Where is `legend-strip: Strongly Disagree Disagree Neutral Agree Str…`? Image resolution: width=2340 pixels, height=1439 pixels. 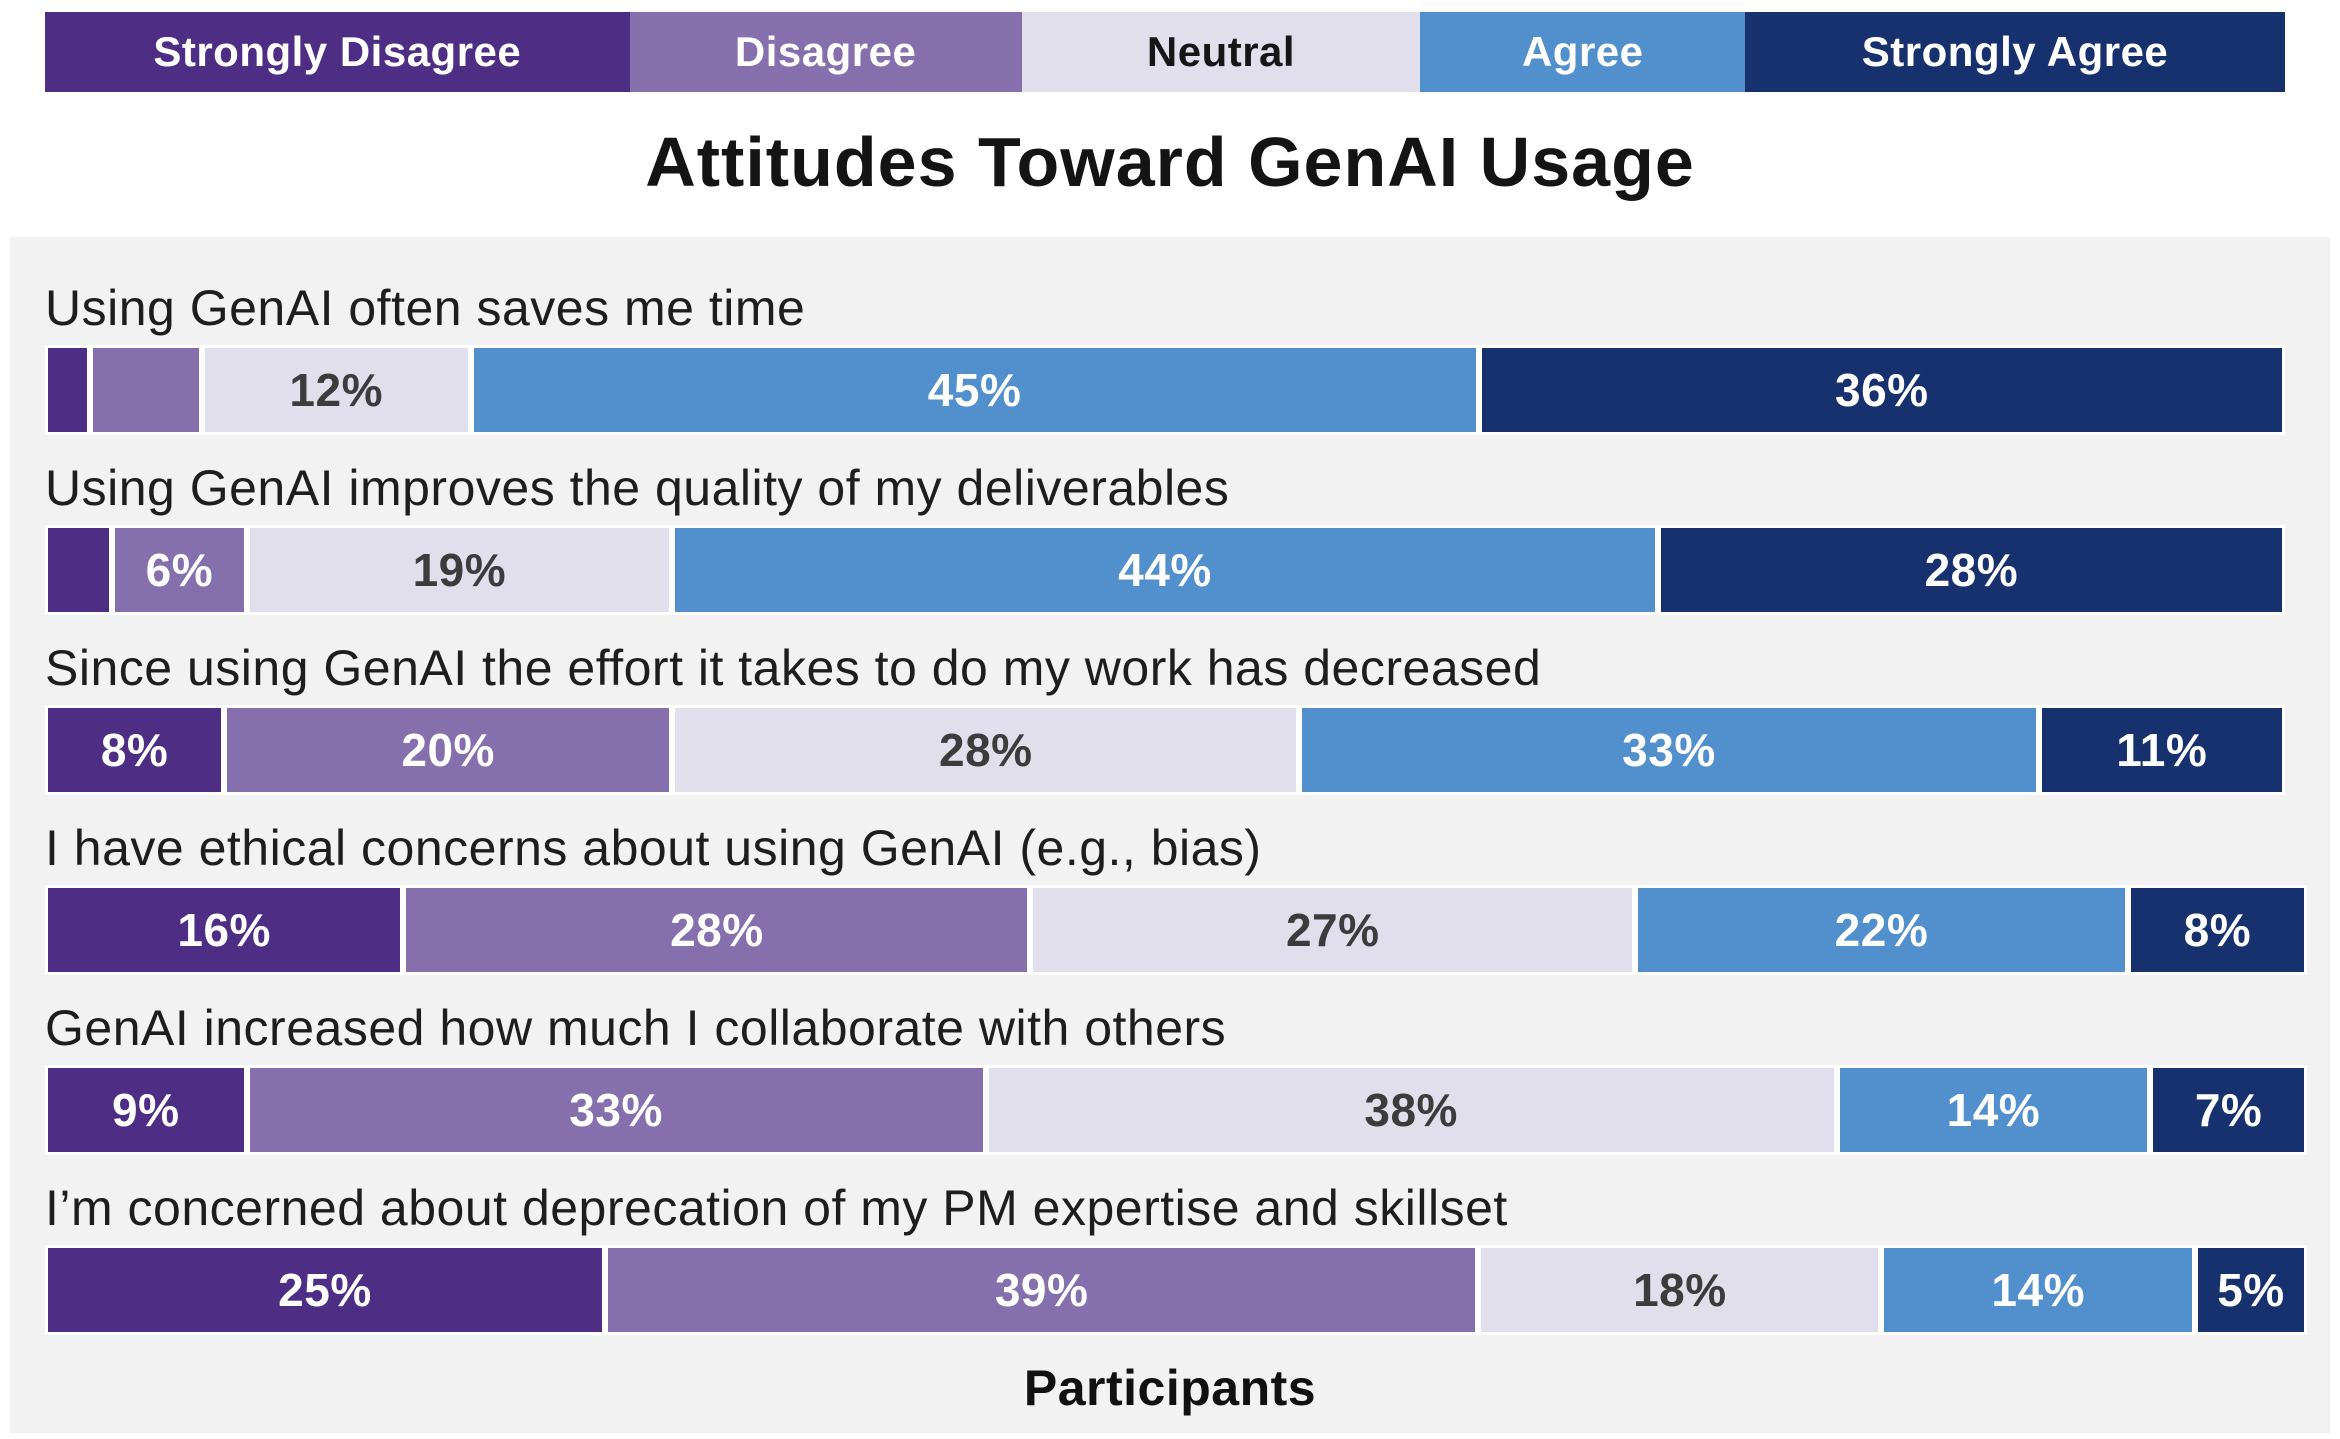
legend-strip: Strongly Disagree Disagree Neutral Agree Str… is located at coordinates (1165, 52).